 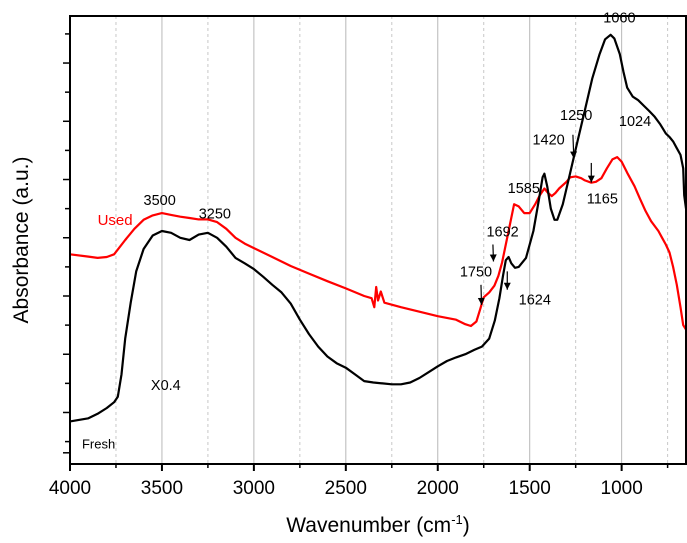 What do you see at coordinates (166, 386) in the screenshot?
I see `peak-label-x04: X0.4` at bounding box center [166, 386].